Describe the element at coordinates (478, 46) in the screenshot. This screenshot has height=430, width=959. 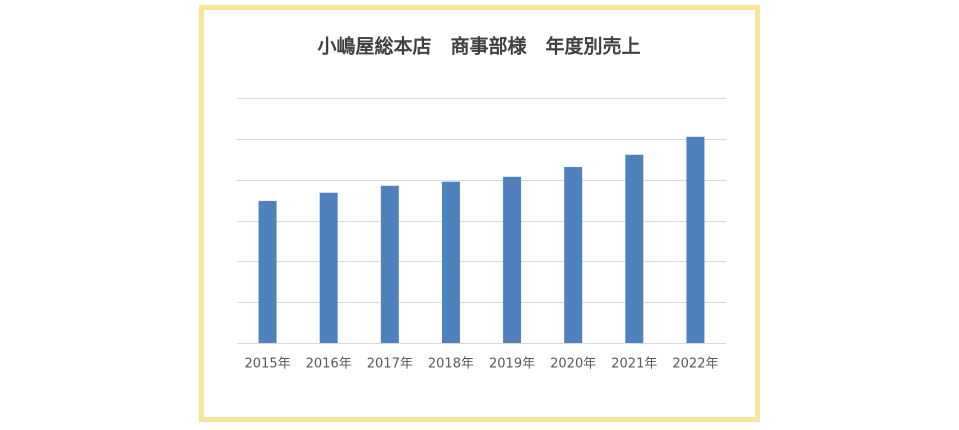
I see `chart-title: 小嶋屋総本店 商事部様 年度別売上` at that location.